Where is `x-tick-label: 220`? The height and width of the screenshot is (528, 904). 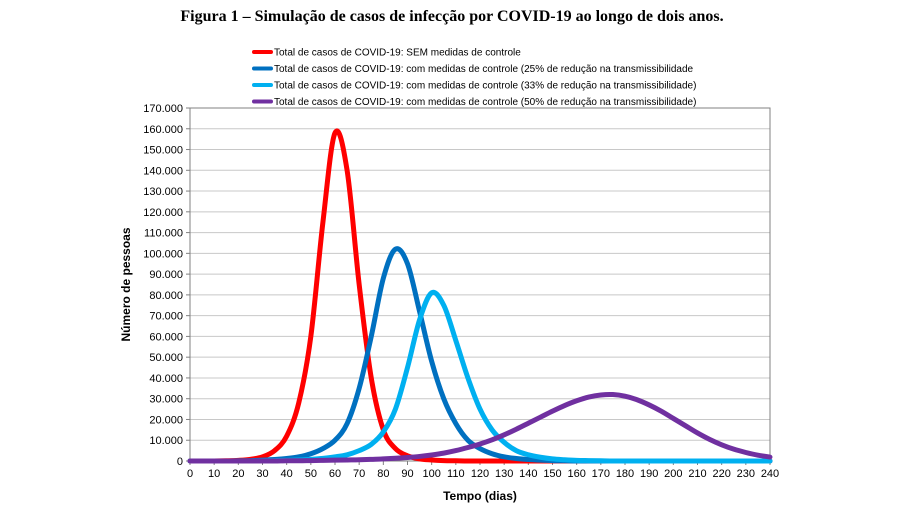 x-tick-label: 220 is located at coordinates (721, 474).